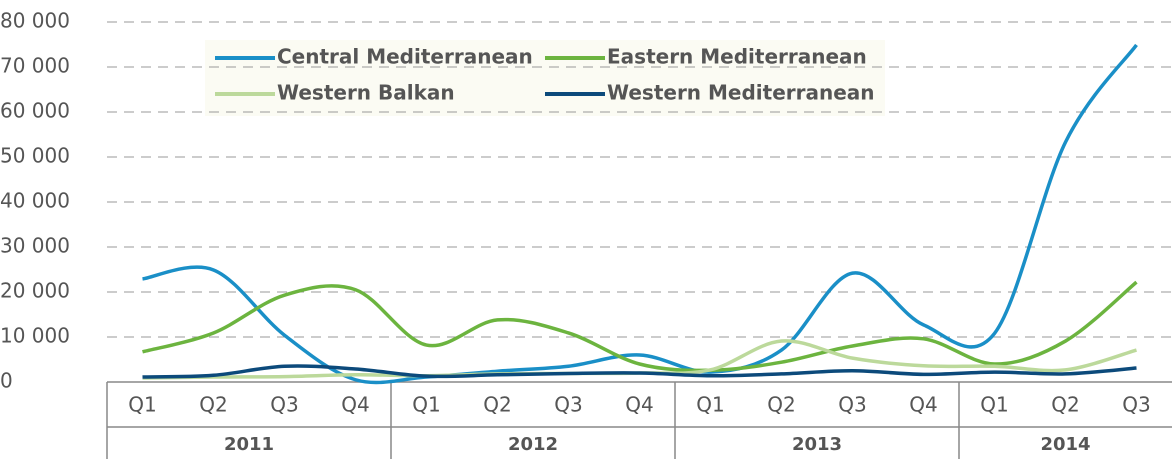 This screenshot has width=1172, height=459. Describe the element at coordinates (35, 66) in the screenshot. I see `y-tick-label: 70 000` at that location.